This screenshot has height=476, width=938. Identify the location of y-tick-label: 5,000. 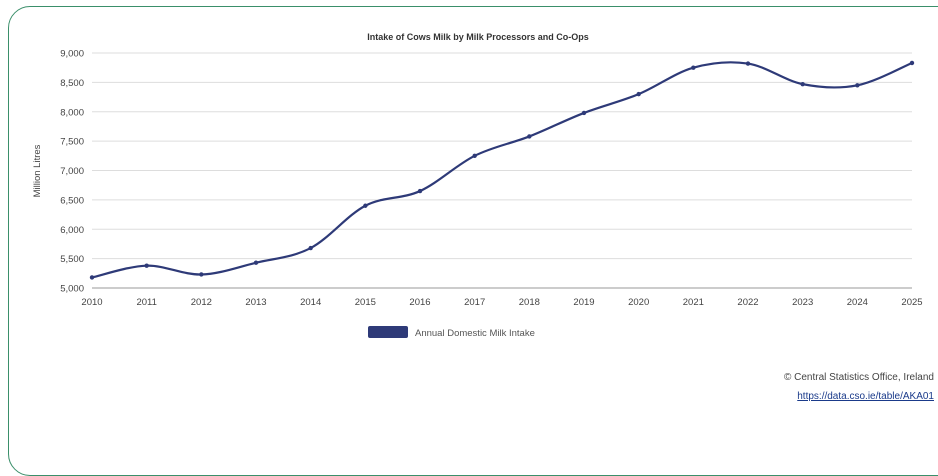
(72, 289).